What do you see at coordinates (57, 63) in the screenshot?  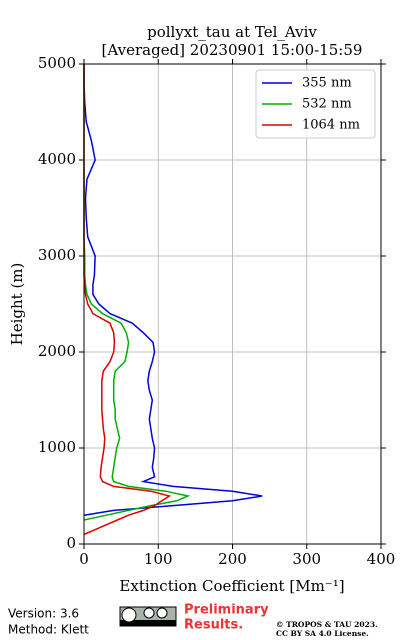 I see `y-tick-label: 5000` at bounding box center [57, 63].